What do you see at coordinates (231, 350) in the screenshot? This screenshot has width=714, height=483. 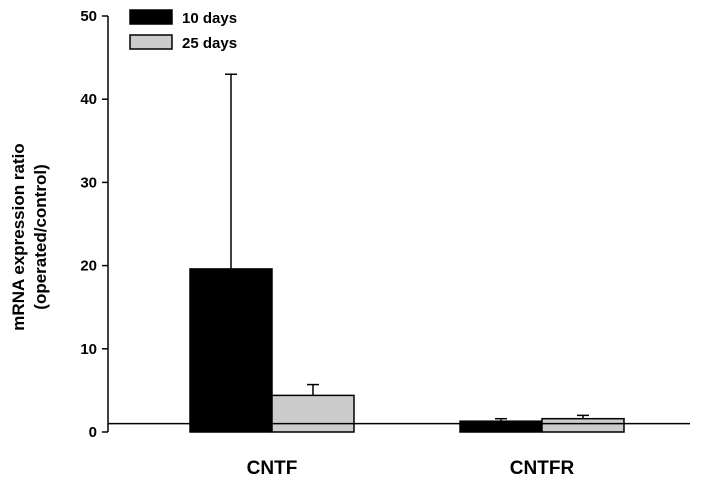 I see `bar-cntf-10-days` at bounding box center [231, 350].